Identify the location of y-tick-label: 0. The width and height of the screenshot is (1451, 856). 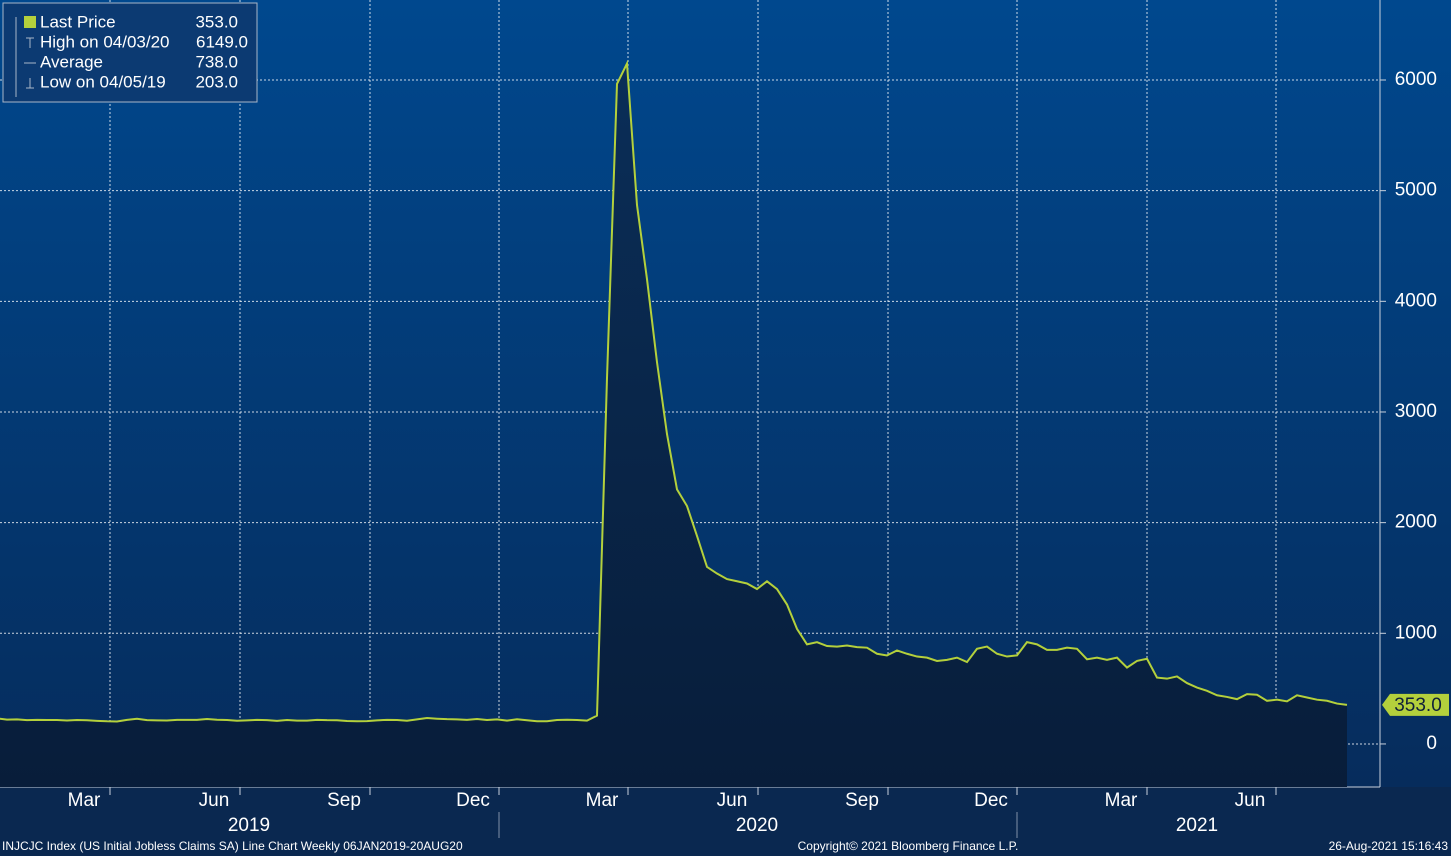
(1431, 743).